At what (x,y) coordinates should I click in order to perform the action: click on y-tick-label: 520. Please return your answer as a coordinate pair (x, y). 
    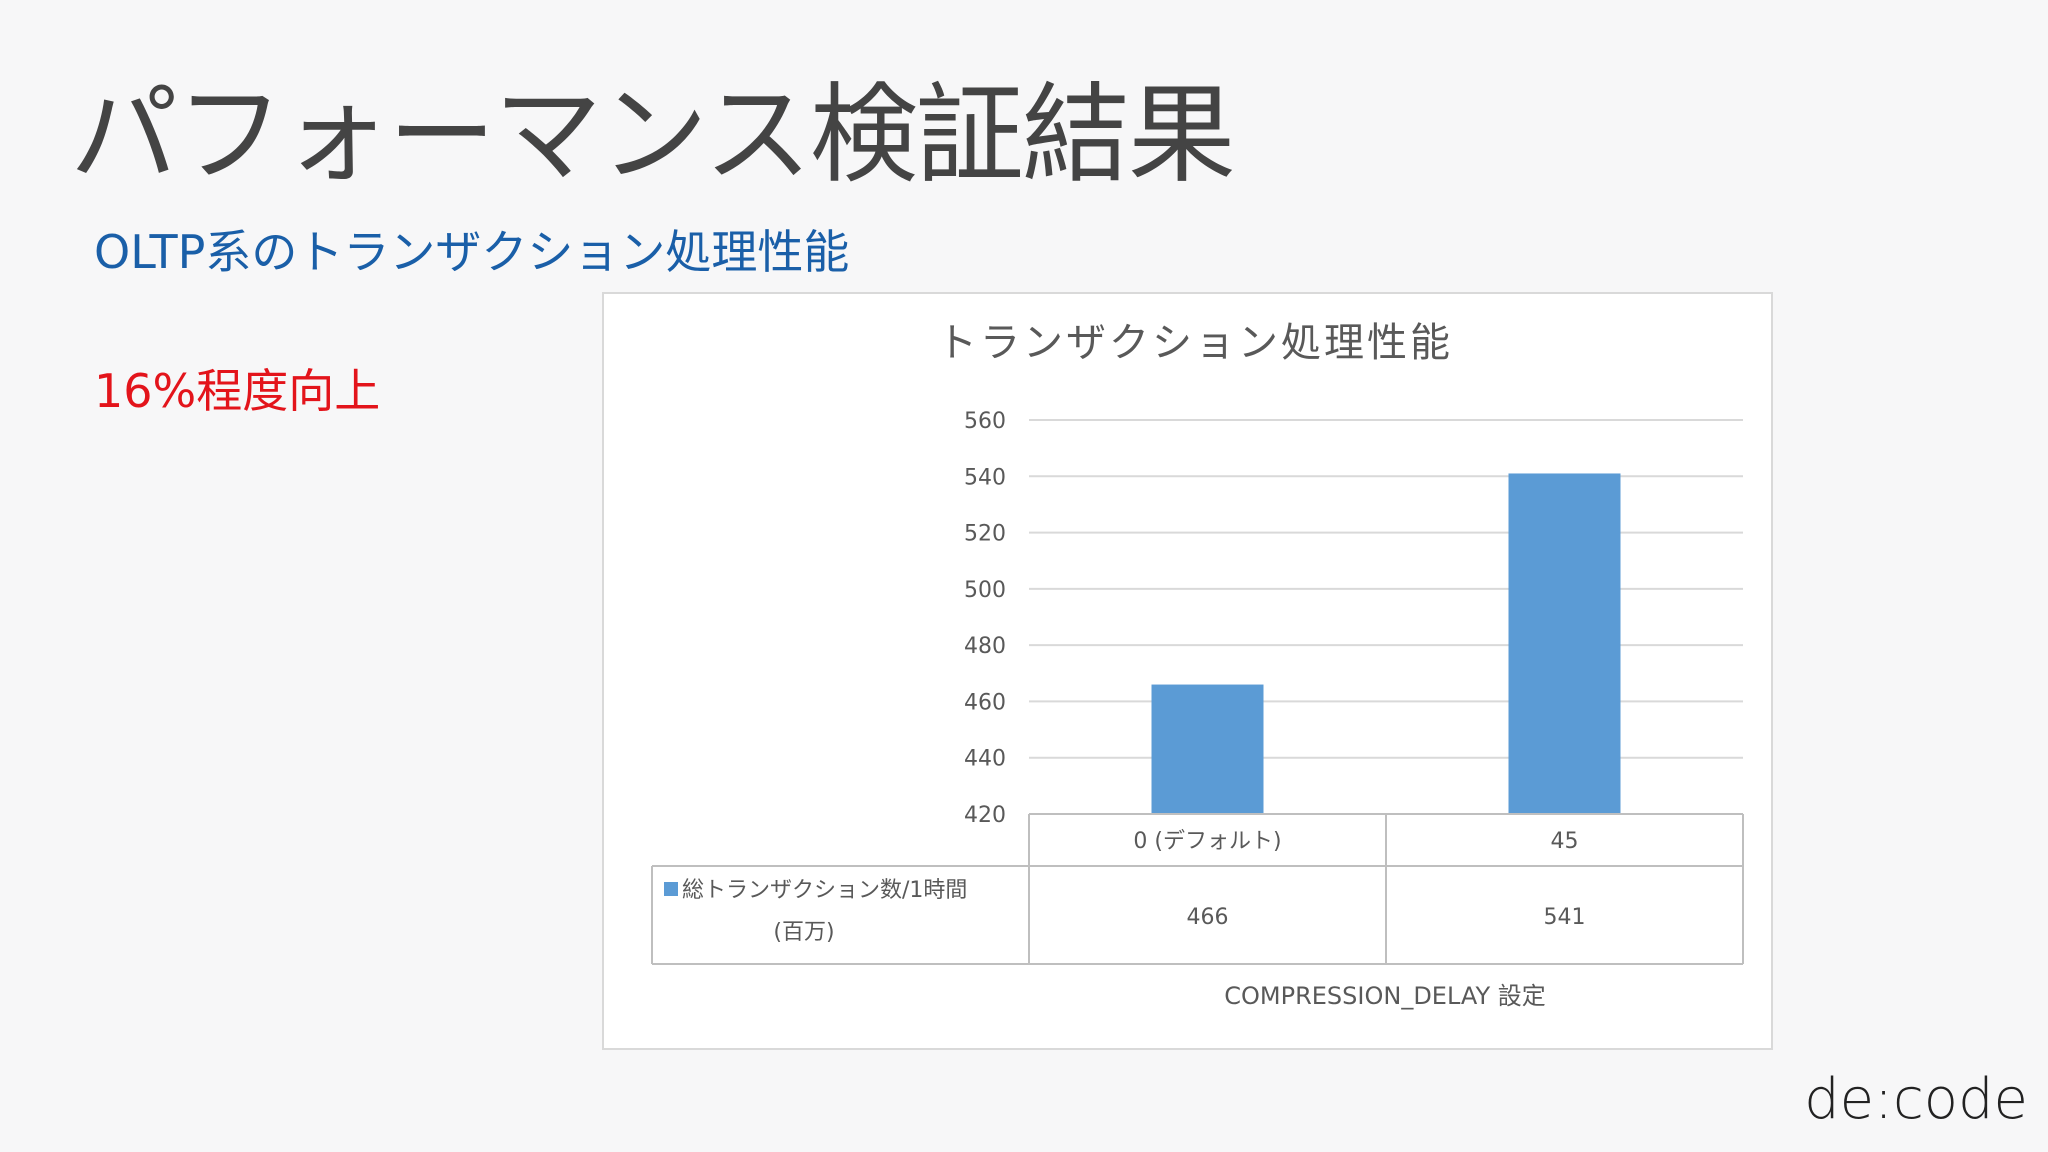
    Looking at the image, I should click on (985, 534).